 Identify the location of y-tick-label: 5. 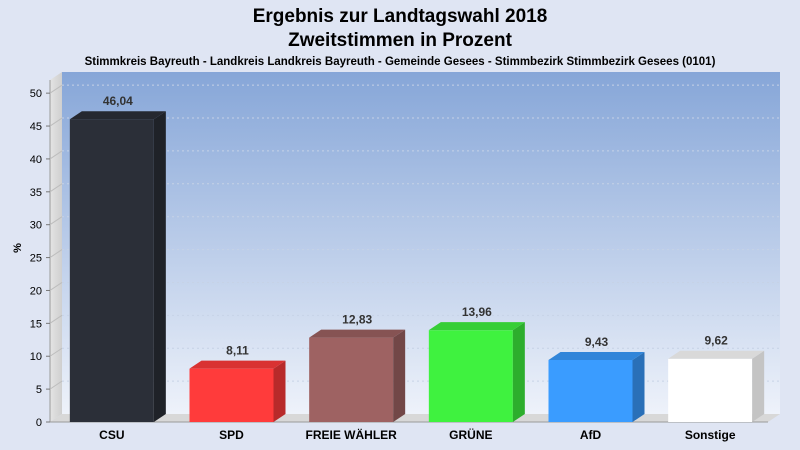
(39, 390).